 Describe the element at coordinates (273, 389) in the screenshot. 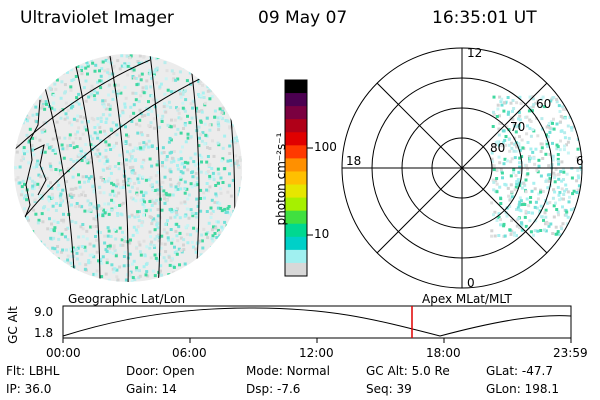

I see `info-dsp: Dsp: -7.6` at that location.